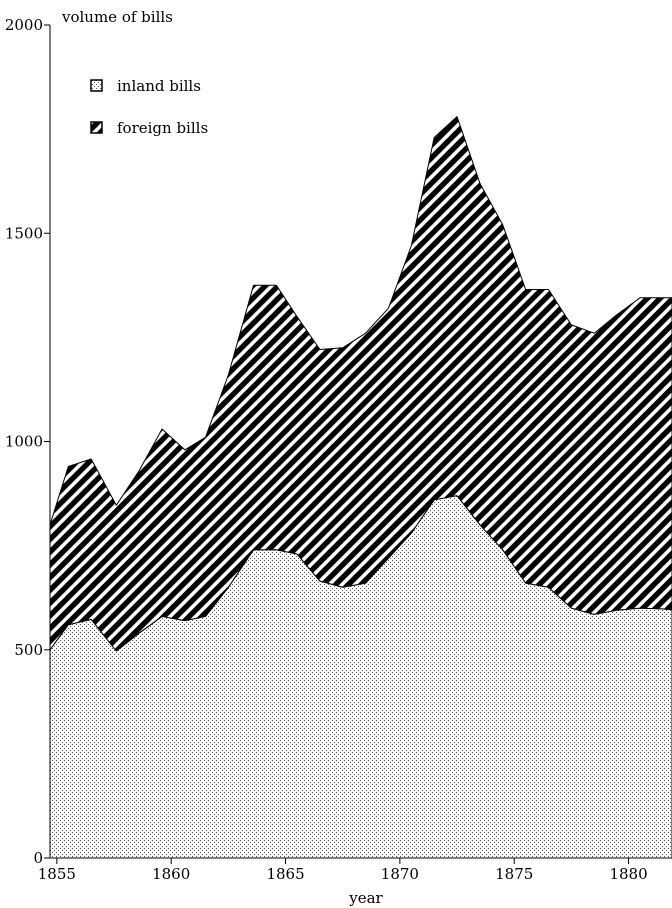 The image size is (672, 908). I want to click on x-tick-label: 1855, so click(57, 874).